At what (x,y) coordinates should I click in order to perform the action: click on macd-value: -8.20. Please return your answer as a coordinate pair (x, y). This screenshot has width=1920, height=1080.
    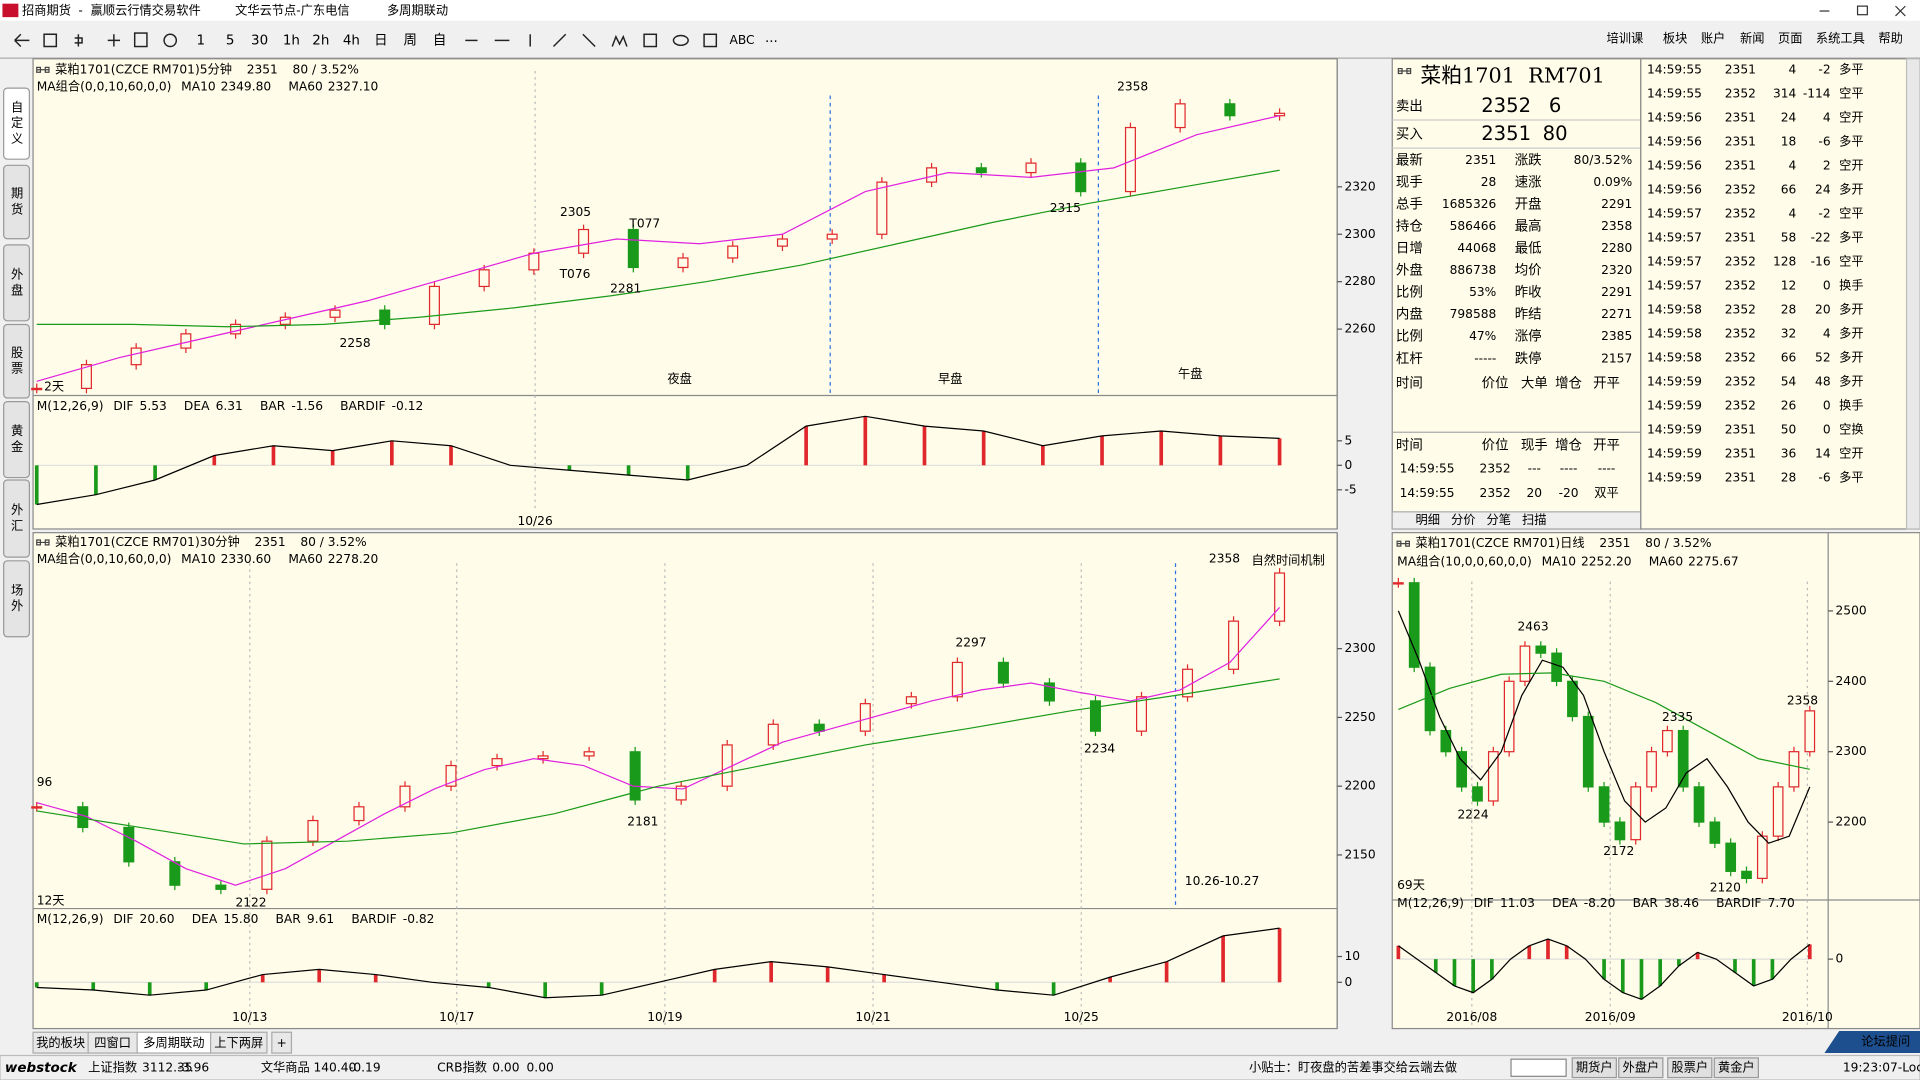
    Looking at the image, I should click on (1600, 903).